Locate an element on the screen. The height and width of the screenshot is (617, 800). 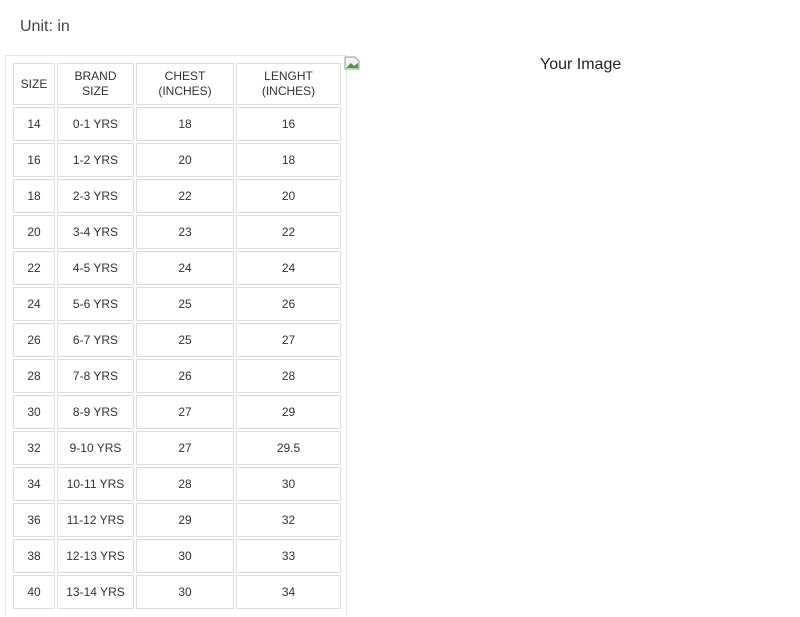
table-cell: 36 is located at coordinates (34, 520).